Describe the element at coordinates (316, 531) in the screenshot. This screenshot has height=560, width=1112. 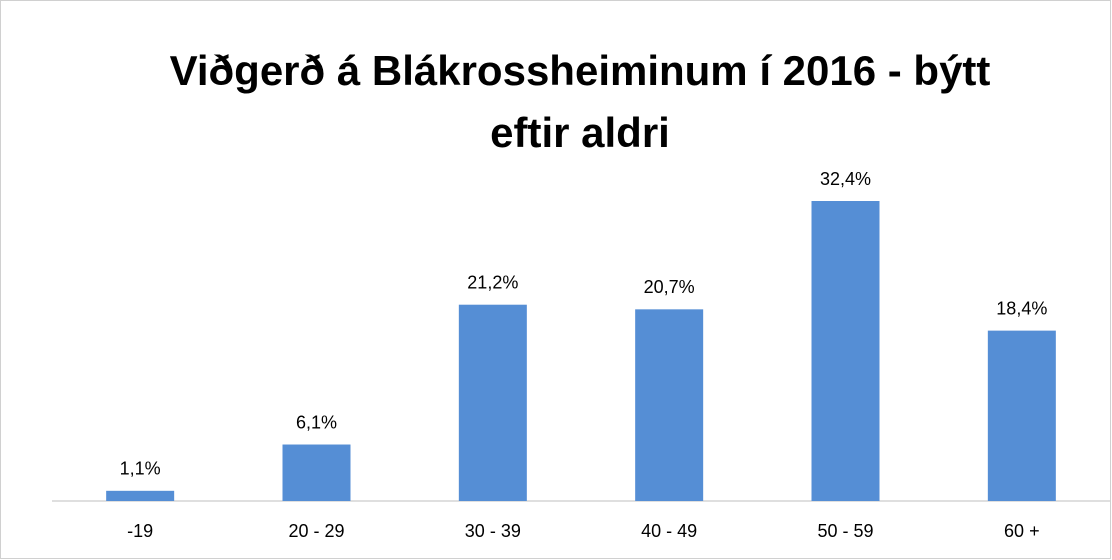
I see `x-tick-label: 20 - 29` at that location.